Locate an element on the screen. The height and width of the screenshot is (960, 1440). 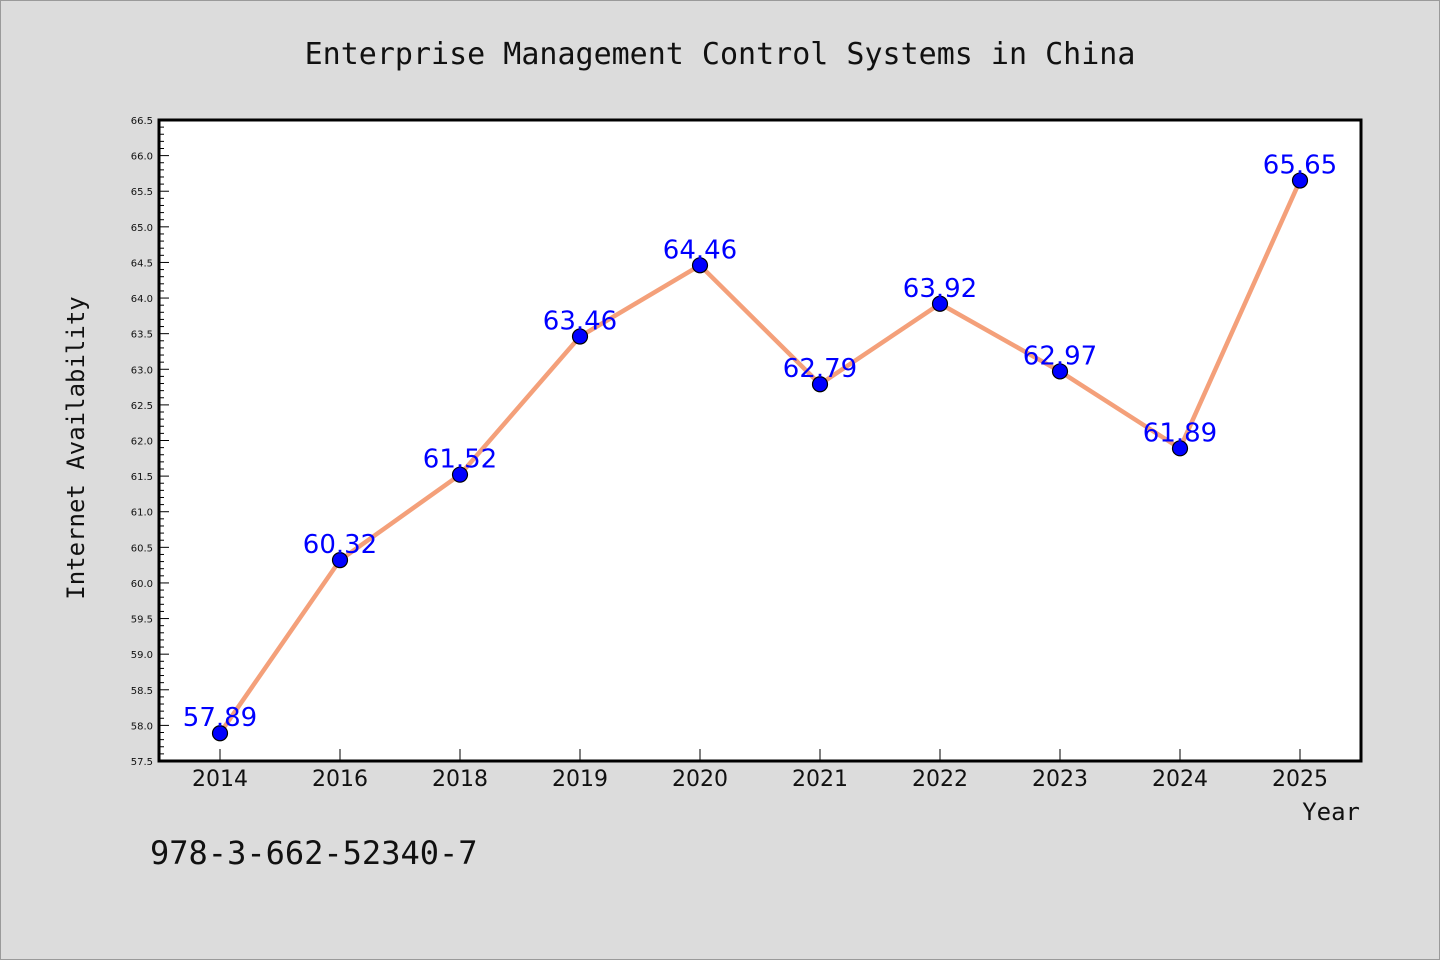
x-tick-label: 2014 is located at coordinates (220, 779).